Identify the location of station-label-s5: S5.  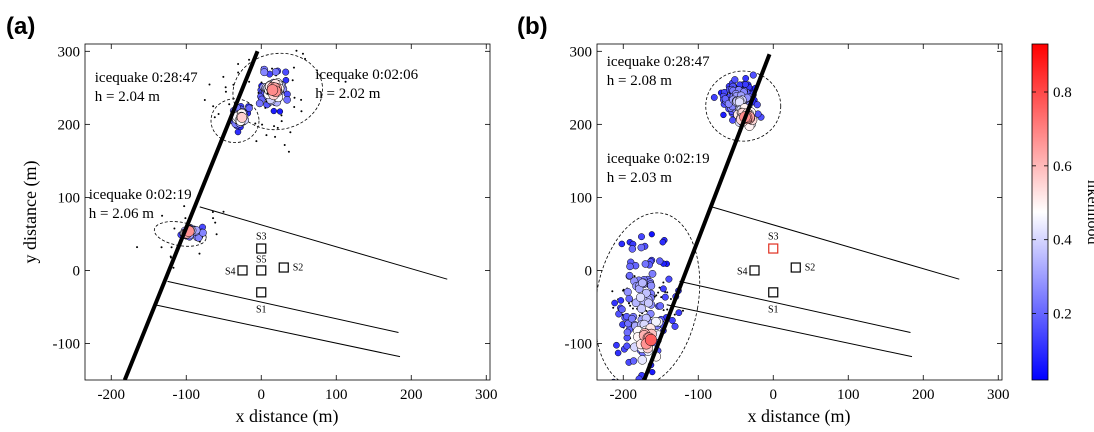
(261, 259).